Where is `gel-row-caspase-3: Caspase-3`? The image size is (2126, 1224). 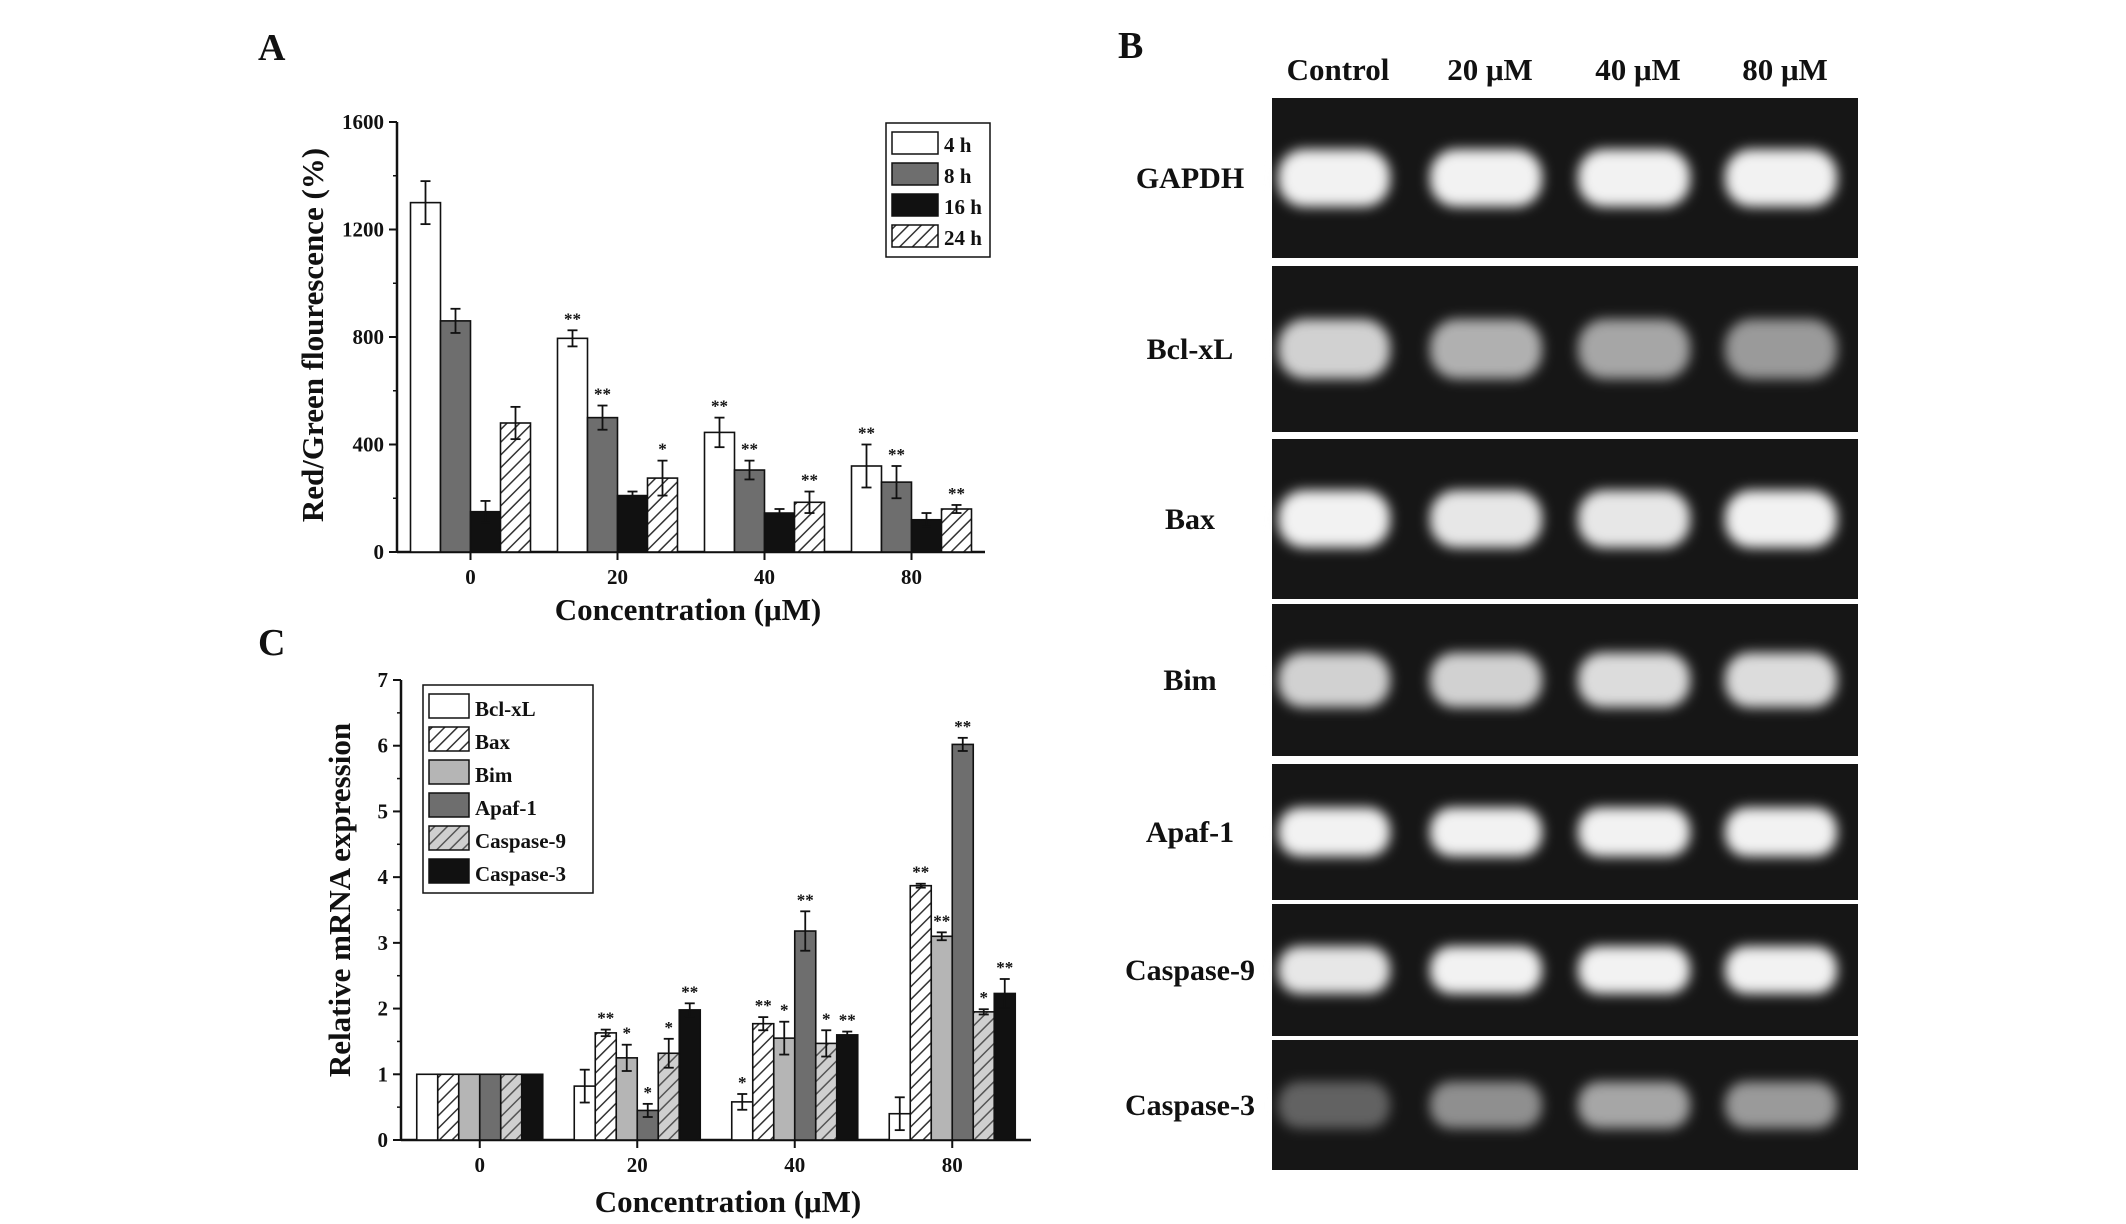 gel-row-caspase-3: Caspase-3 is located at coordinates (1491, 1105).